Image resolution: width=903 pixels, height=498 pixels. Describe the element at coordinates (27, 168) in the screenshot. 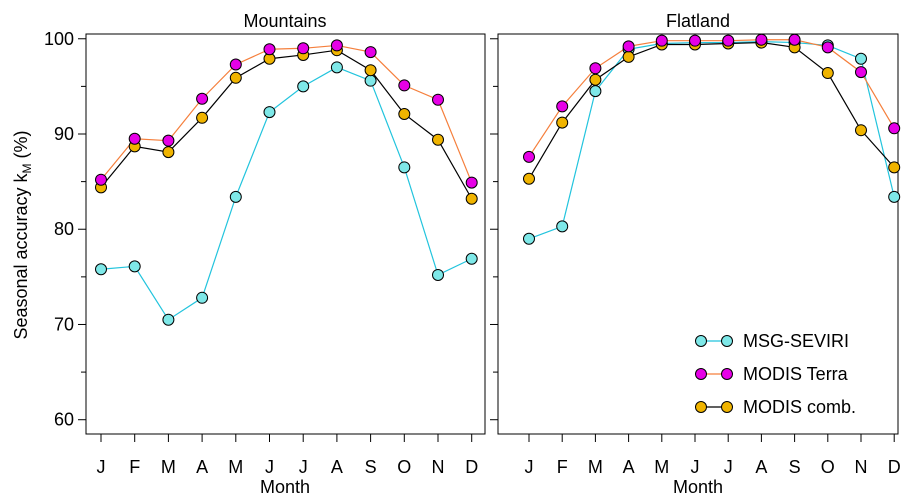

I see `y-axis-title-subscript: M` at that location.